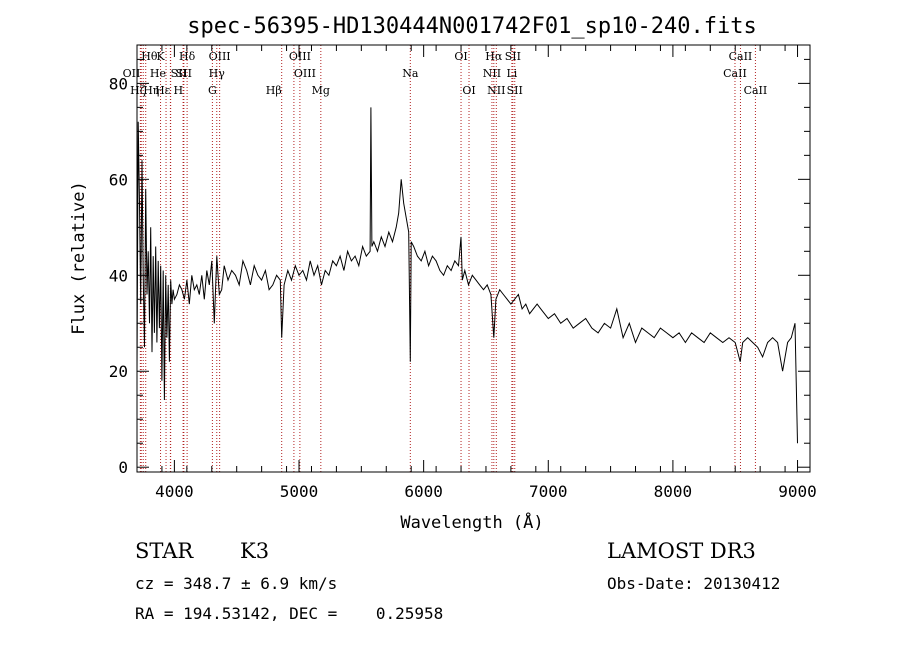 This screenshot has width=900, height=649. Describe the element at coordinates (212, 90) in the screenshot. I see `line-label: G` at that location.